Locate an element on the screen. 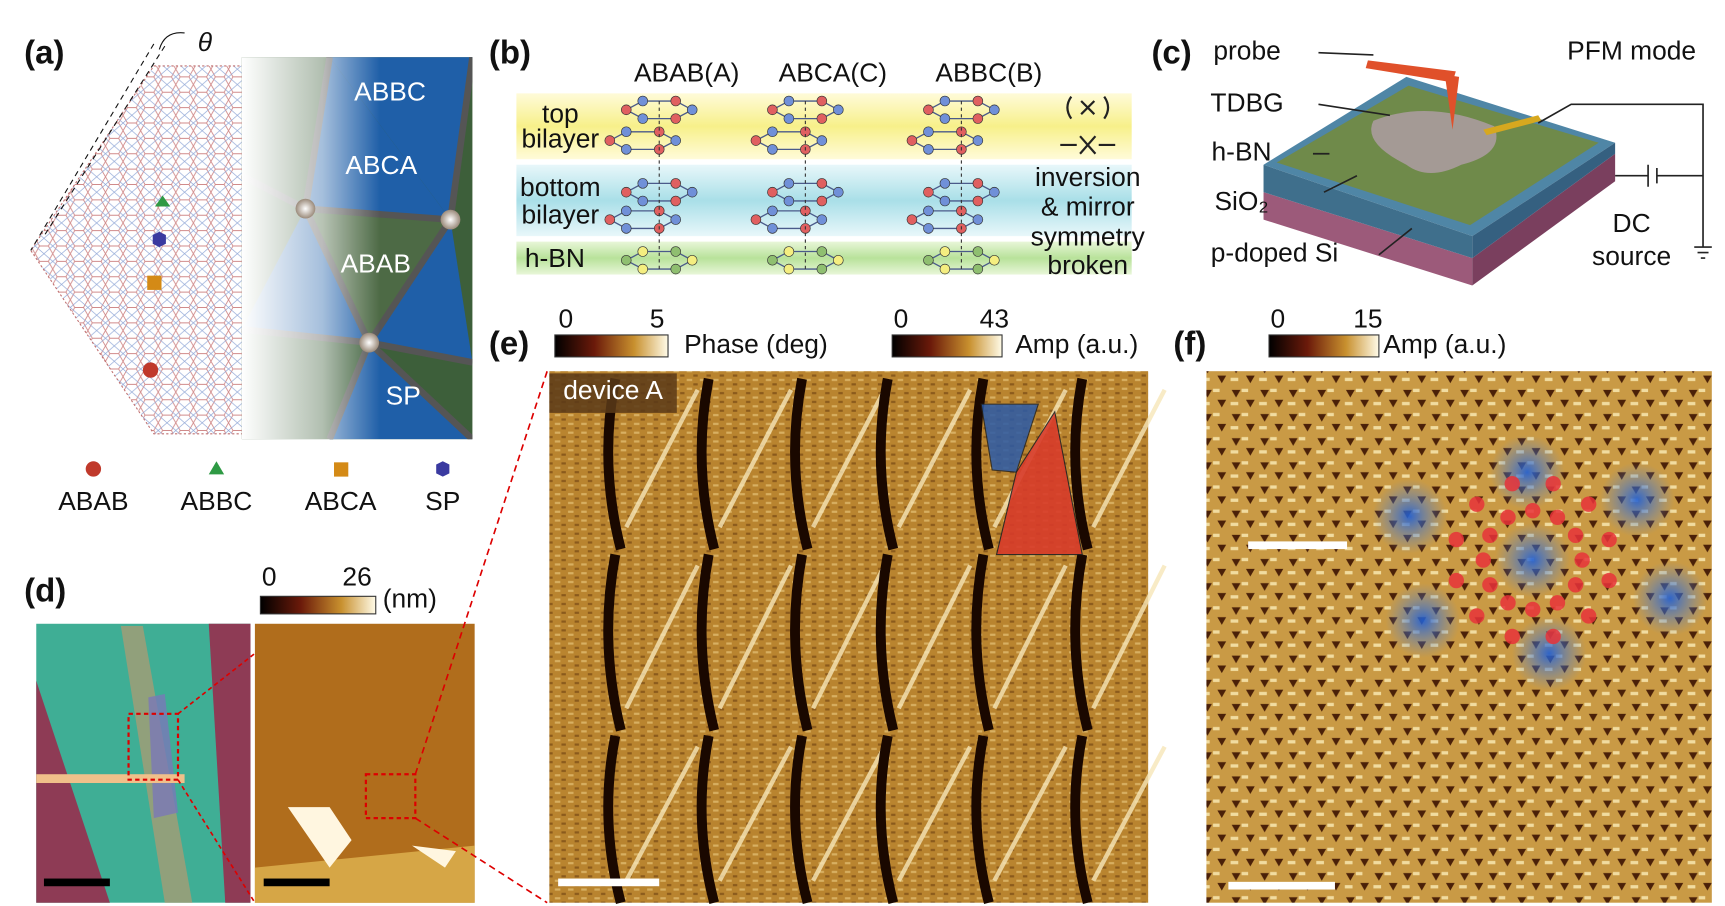 Image resolution: width=1725 pixels, height=906 pixels. colorbar-unit: (nm) is located at coordinates (410, 599).